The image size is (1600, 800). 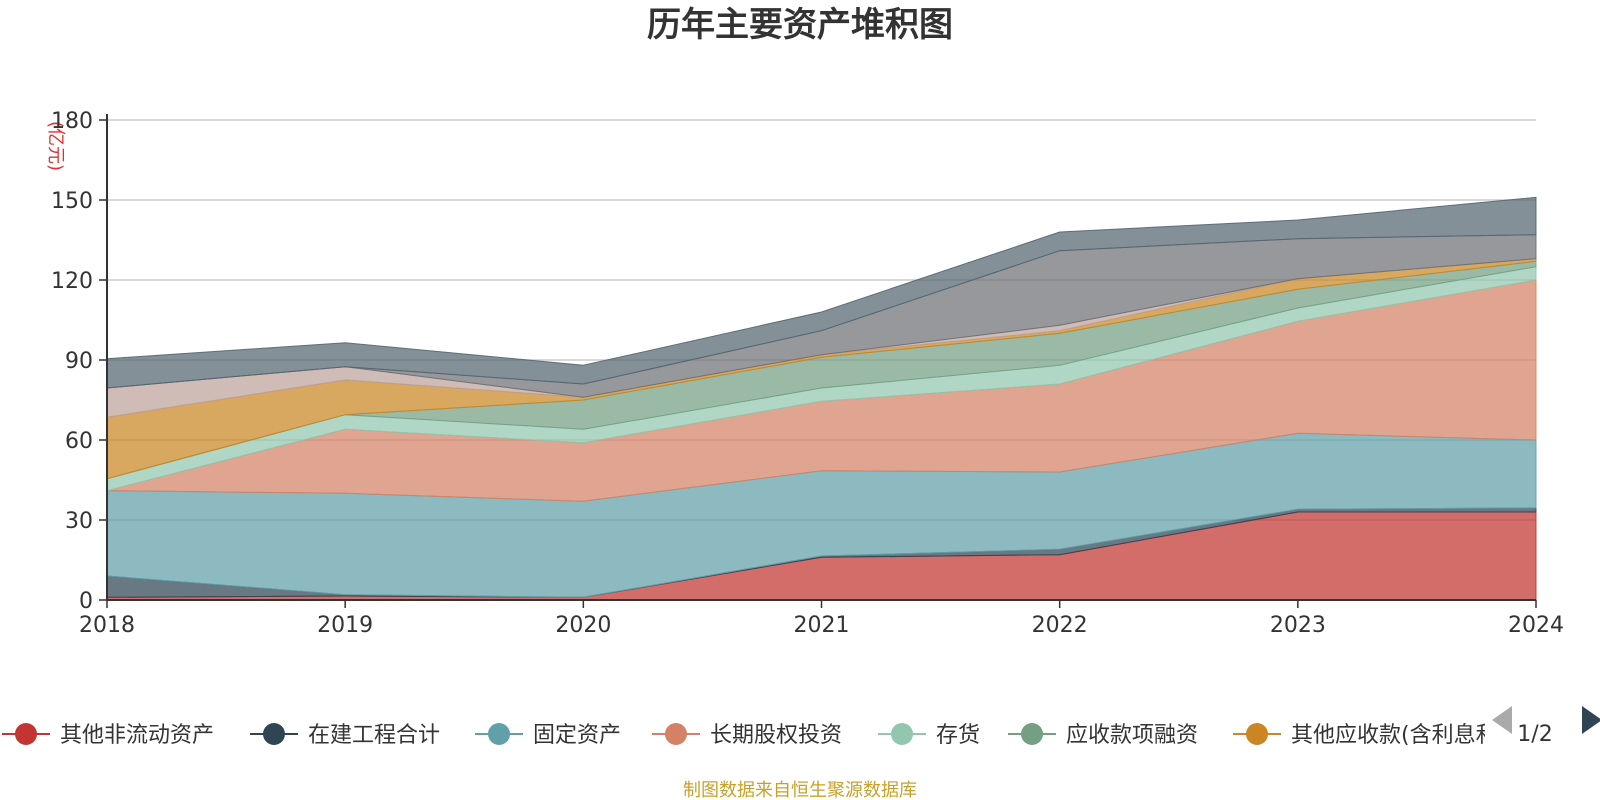 I want to click on legend-label: 长期股权投资, so click(x=776, y=735).